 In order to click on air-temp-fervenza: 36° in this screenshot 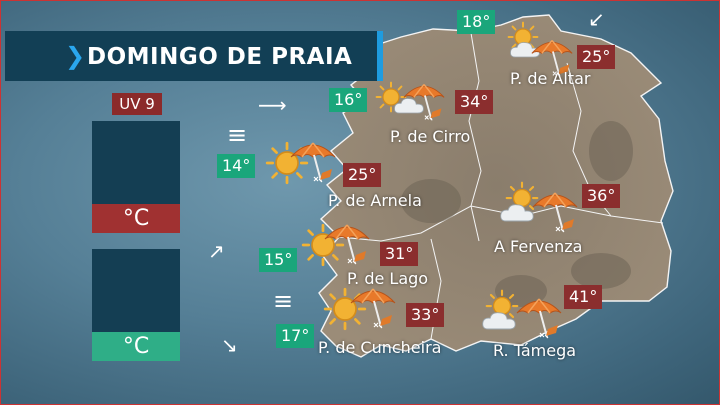, I will do `click(601, 196)`.